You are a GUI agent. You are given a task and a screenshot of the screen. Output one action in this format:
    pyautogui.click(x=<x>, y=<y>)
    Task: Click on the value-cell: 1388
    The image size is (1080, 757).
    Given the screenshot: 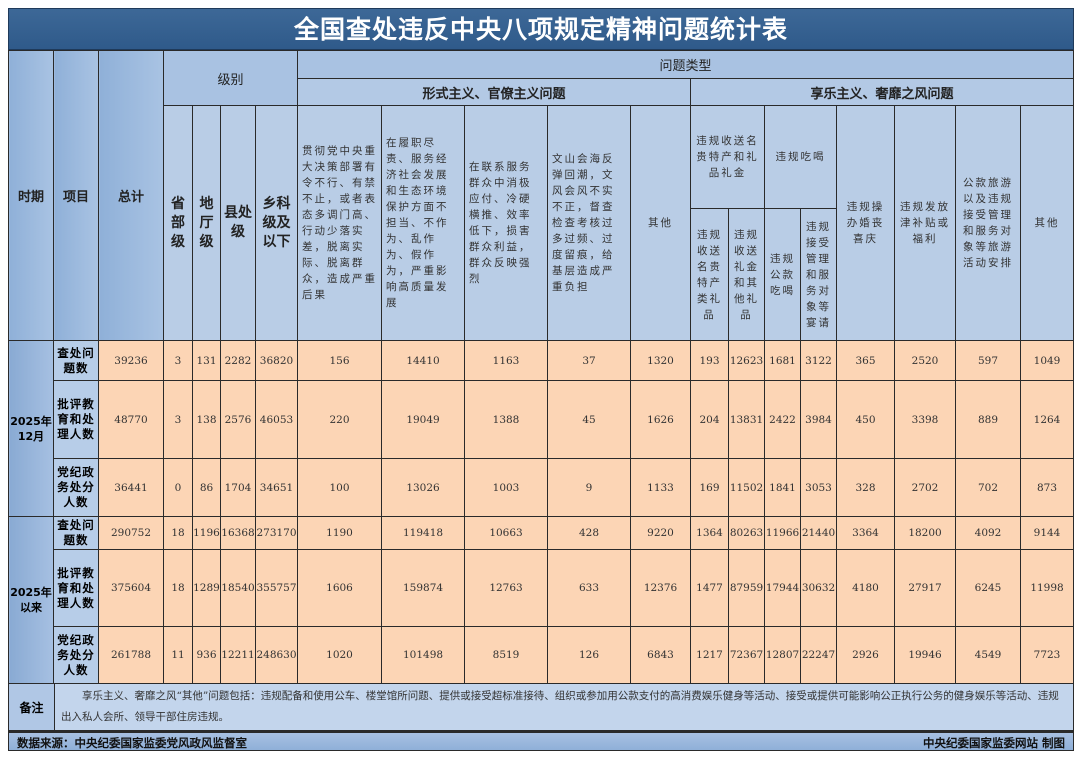 What is the action you would take?
    pyautogui.click(x=506, y=419)
    